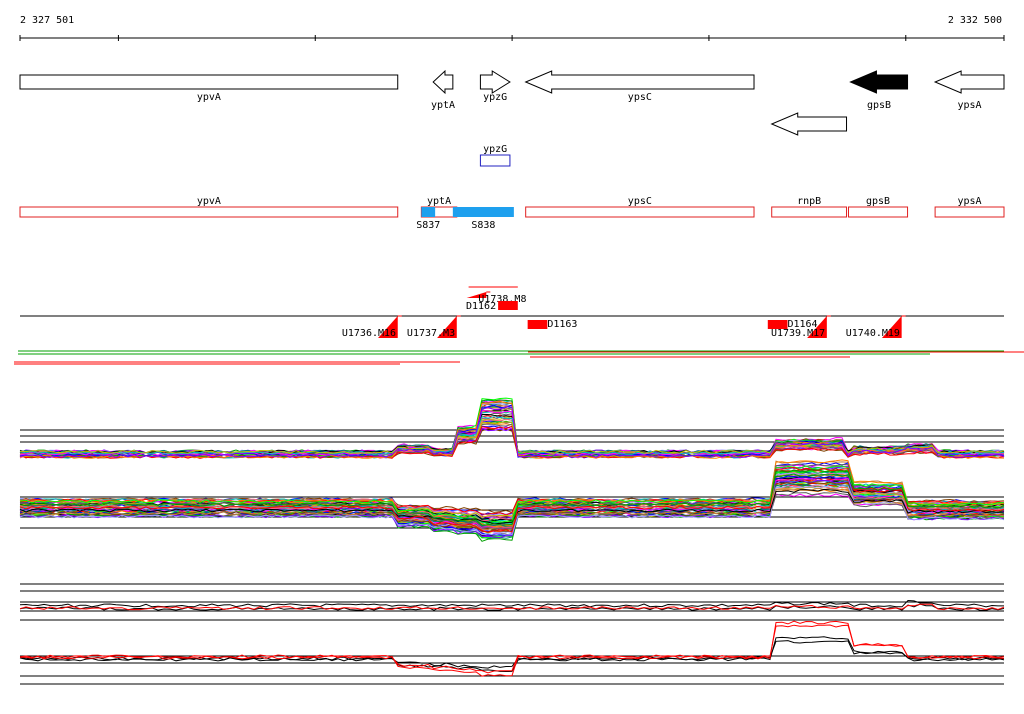 The image size is (1024, 714). What do you see at coordinates (512, 28) in the screenshot?
I see `coordinate-axis: 2 327 501 2 332 500` at bounding box center [512, 28].